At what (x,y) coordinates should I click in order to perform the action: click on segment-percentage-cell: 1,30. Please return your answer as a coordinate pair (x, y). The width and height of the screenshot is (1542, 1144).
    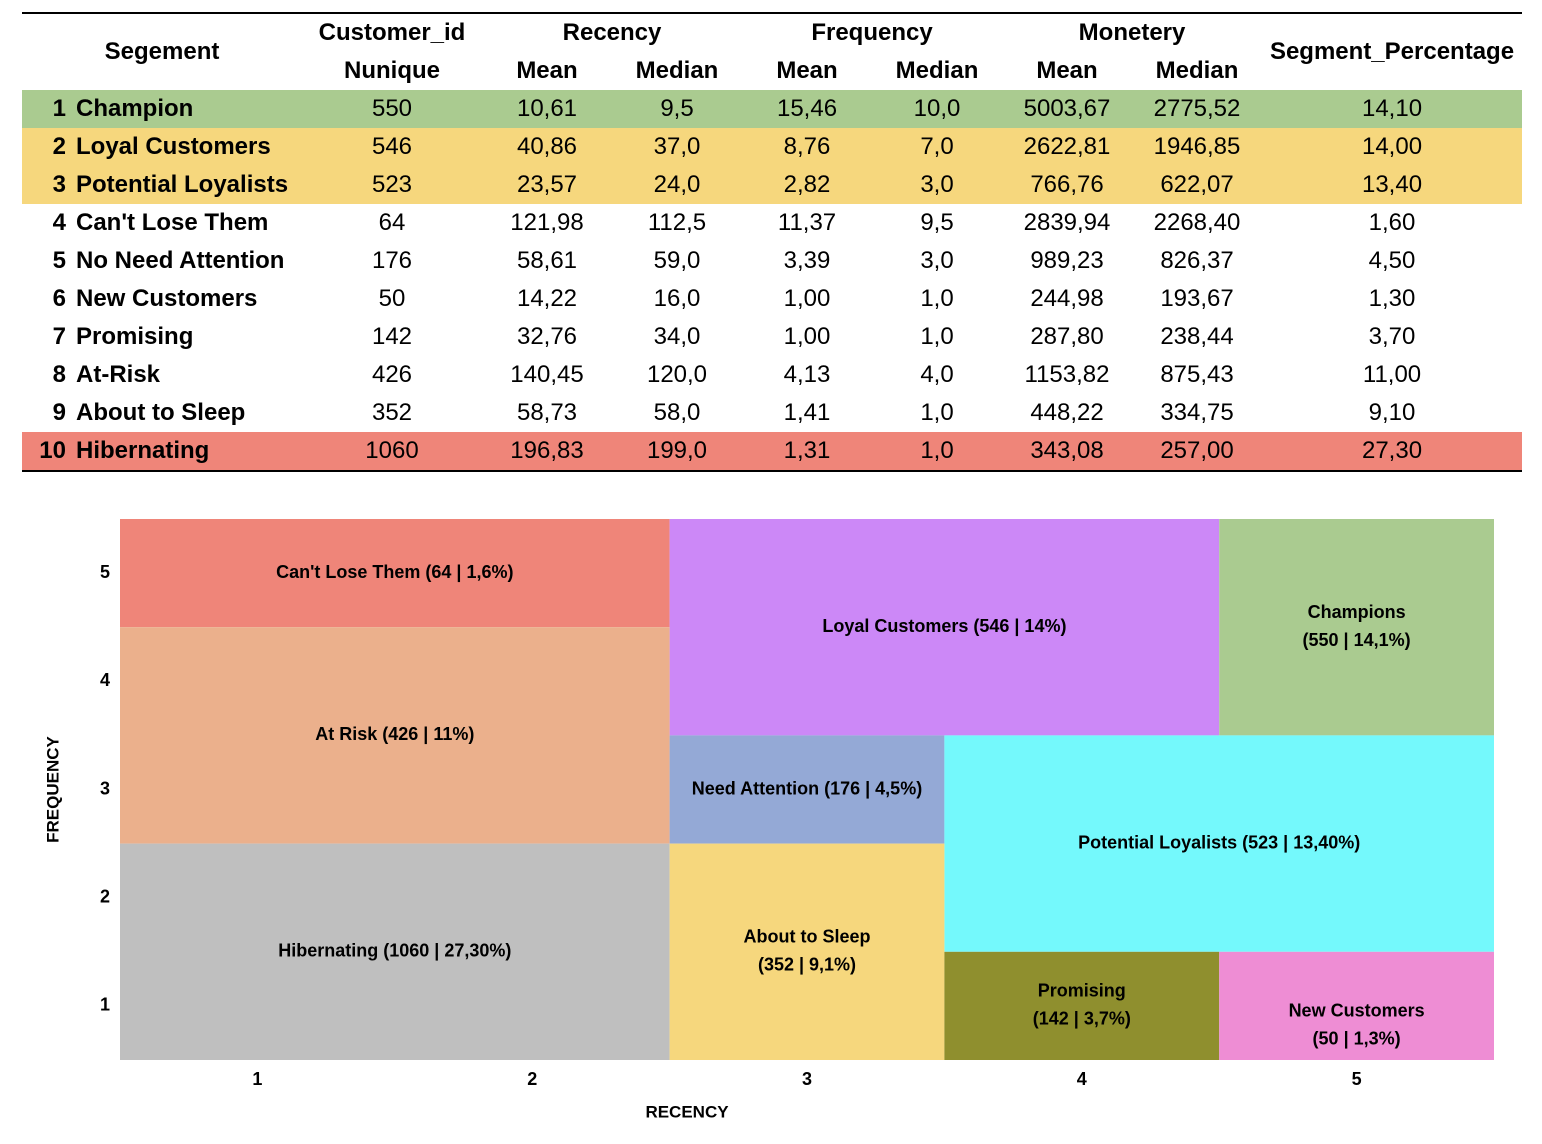
    Looking at the image, I should click on (1392, 298).